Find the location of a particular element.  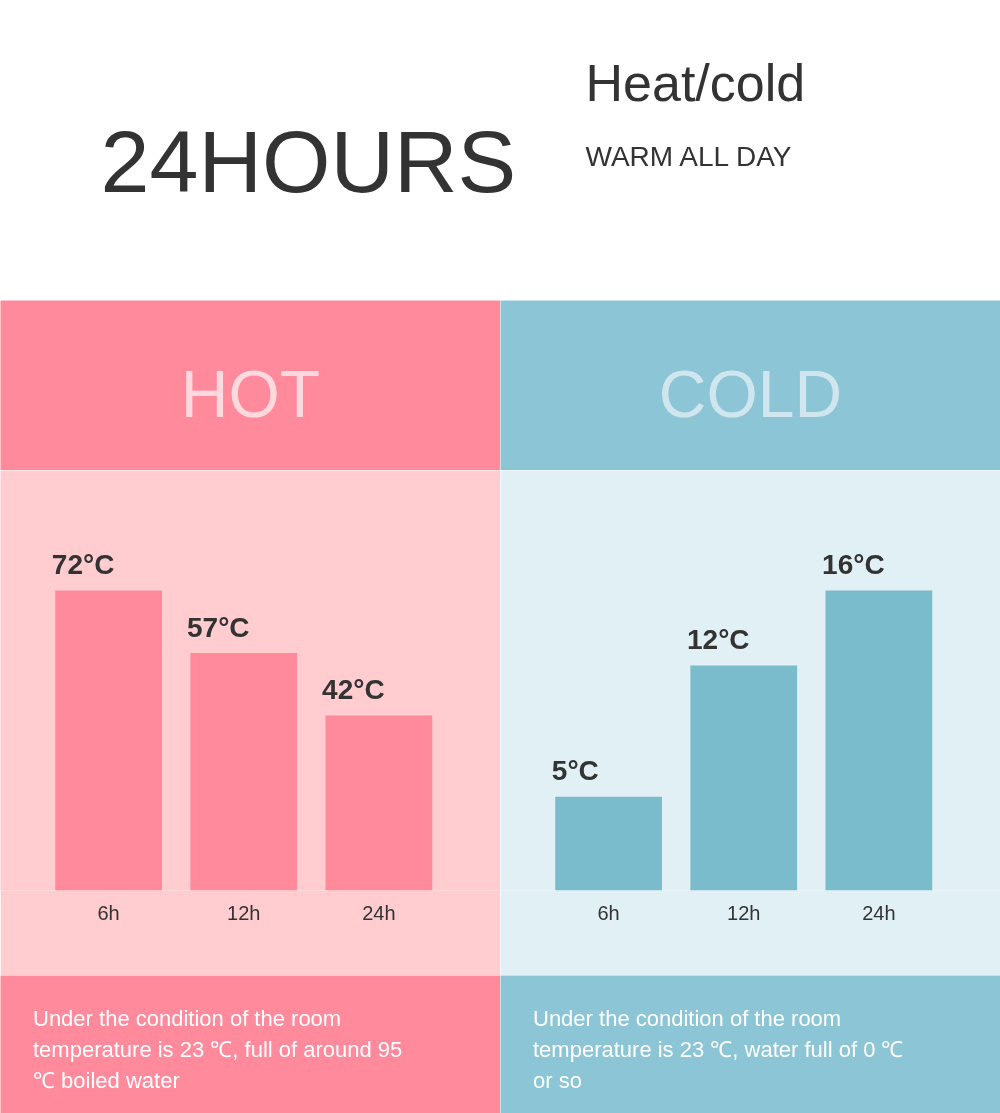

data-label: 12°C is located at coordinates (718, 639).